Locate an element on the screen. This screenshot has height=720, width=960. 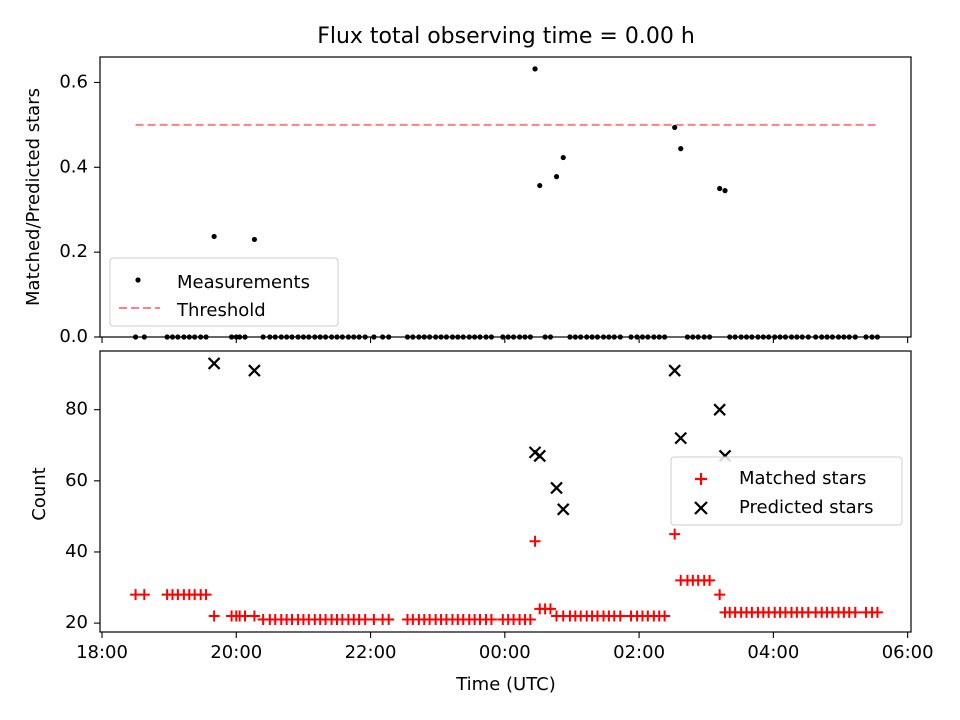
legend-predicted-marker is located at coordinates (701, 508).